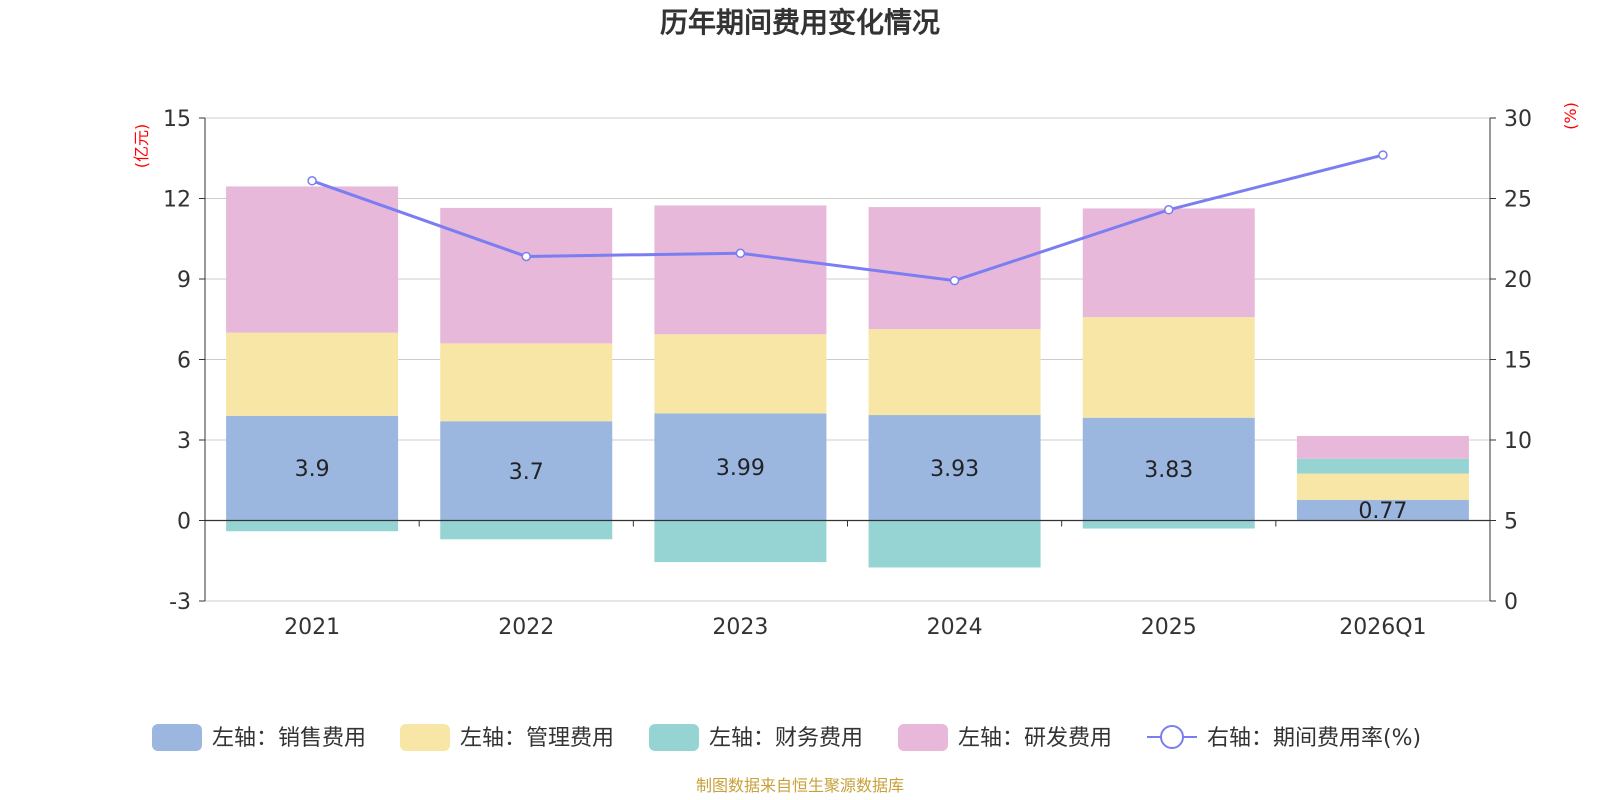  I want to click on left-axis-tick-label: 6, so click(184, 361).